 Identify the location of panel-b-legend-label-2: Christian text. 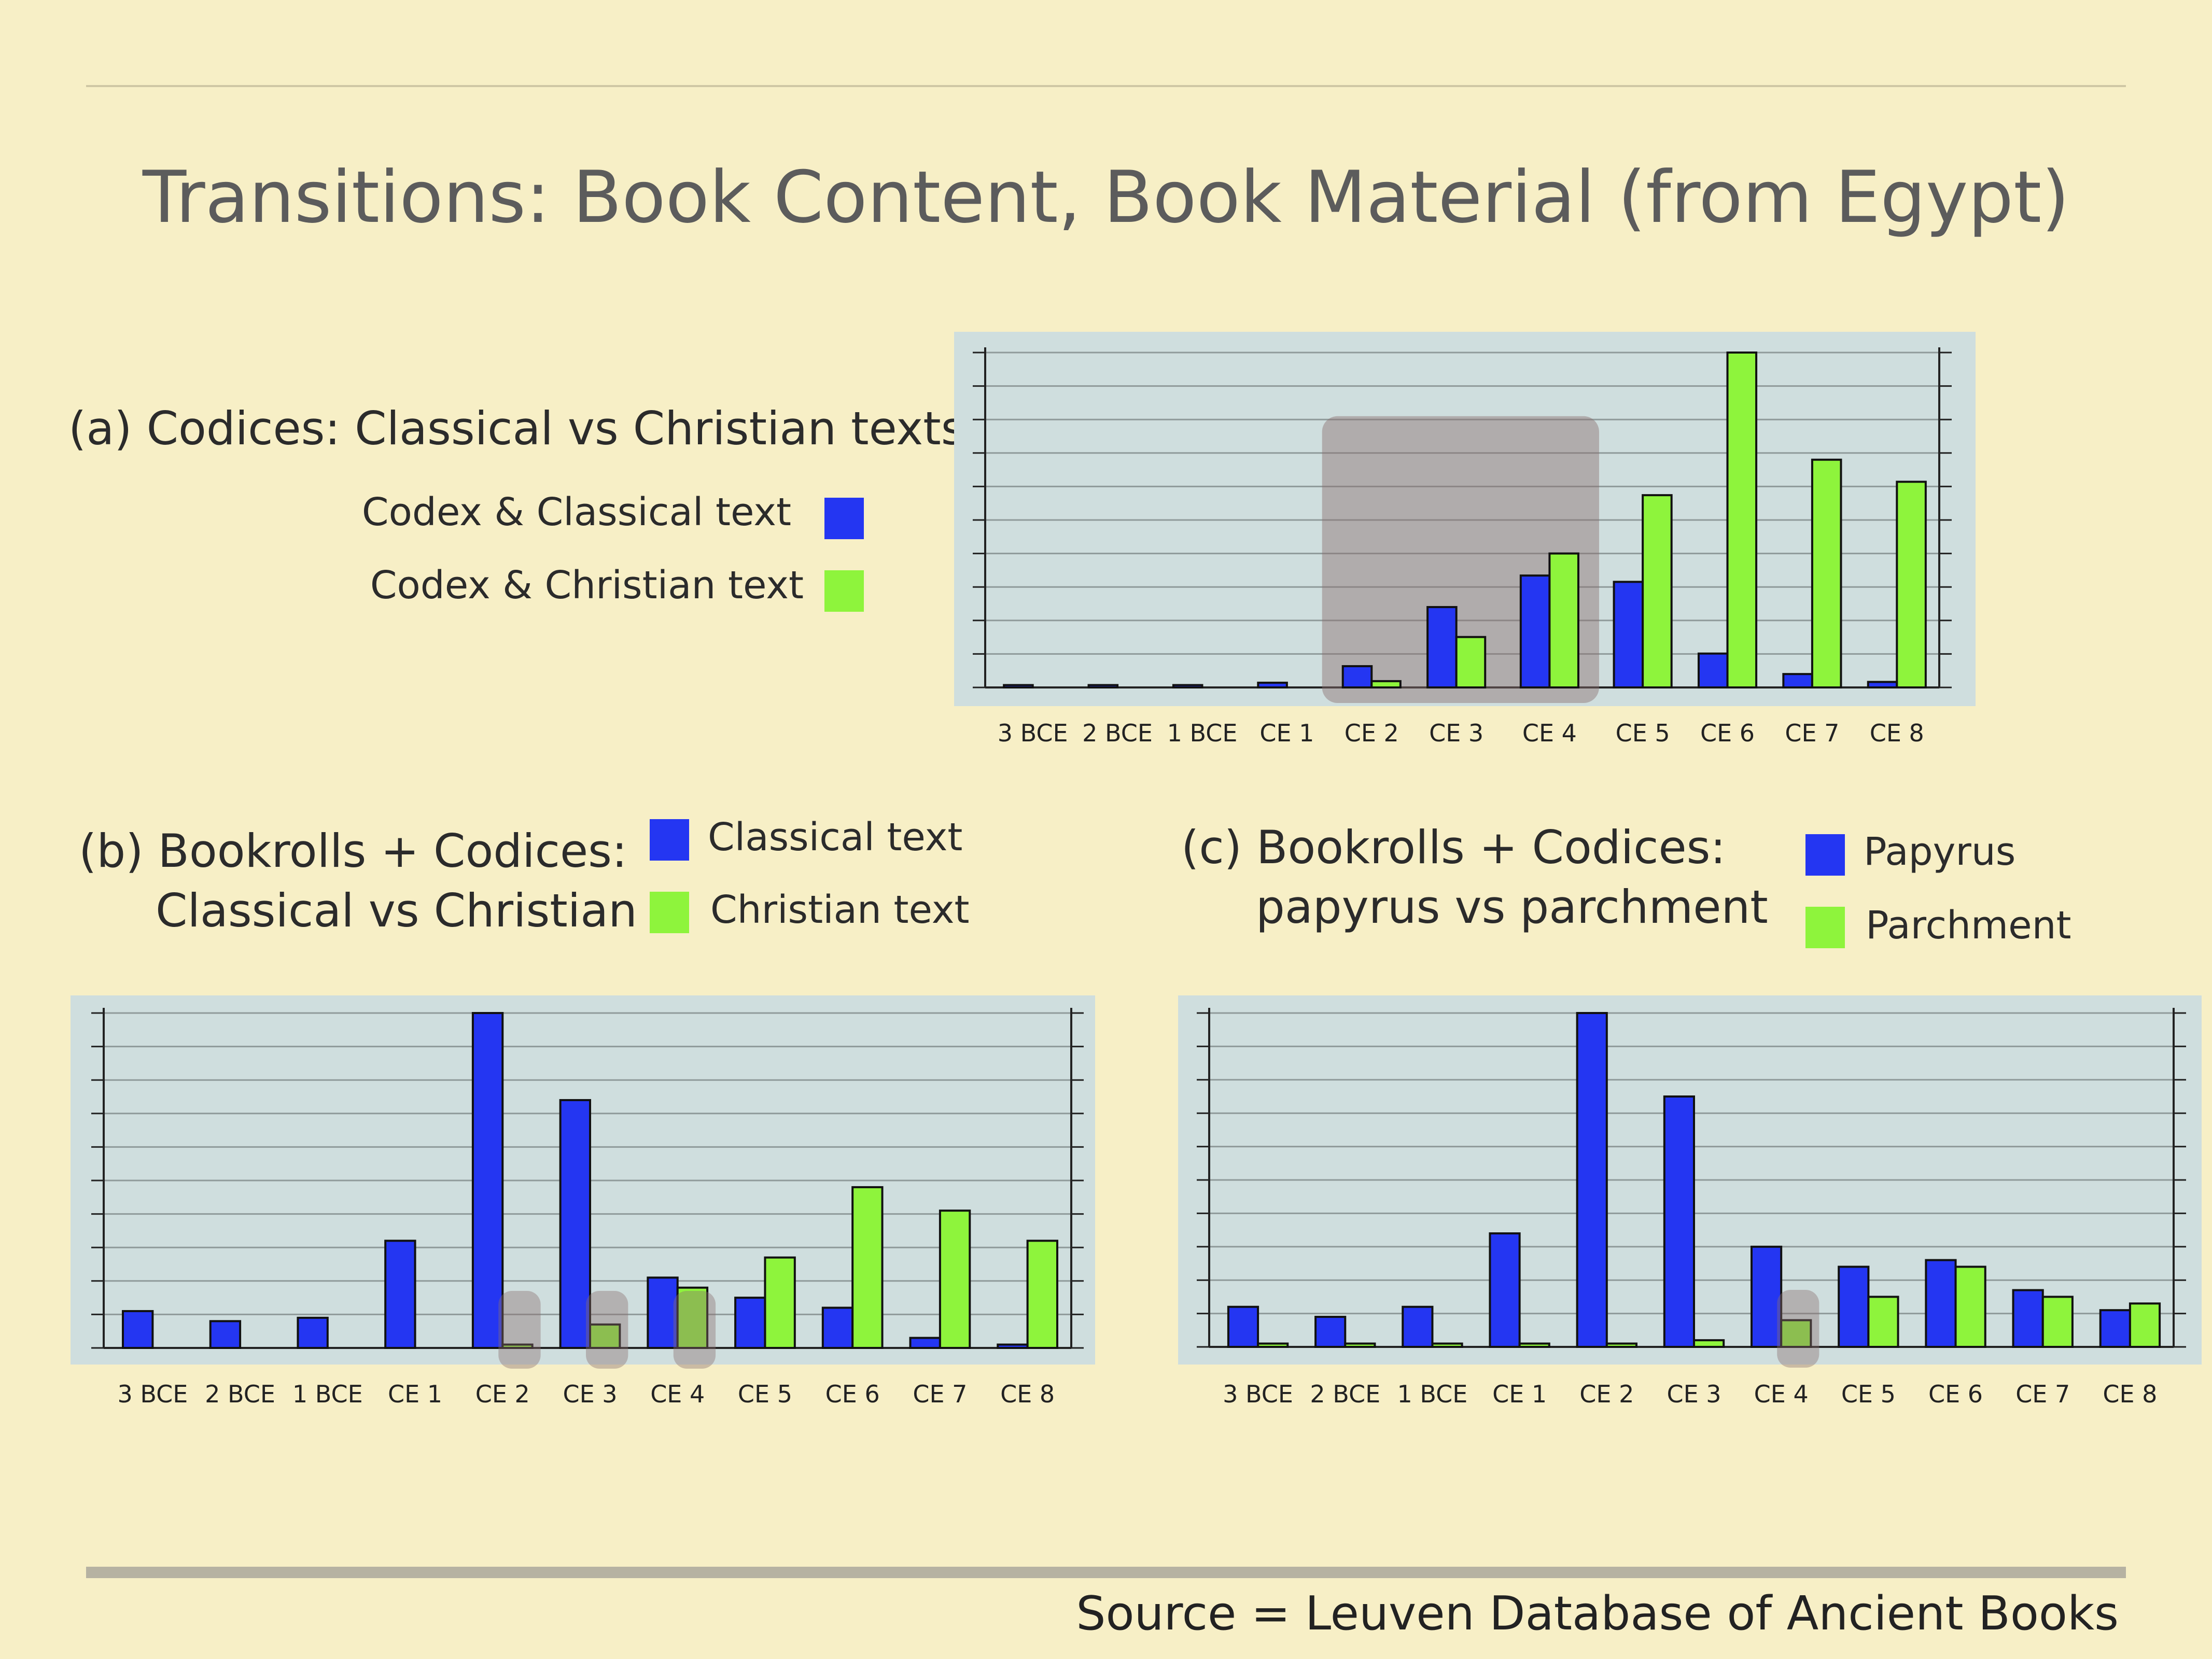
(840, 910).